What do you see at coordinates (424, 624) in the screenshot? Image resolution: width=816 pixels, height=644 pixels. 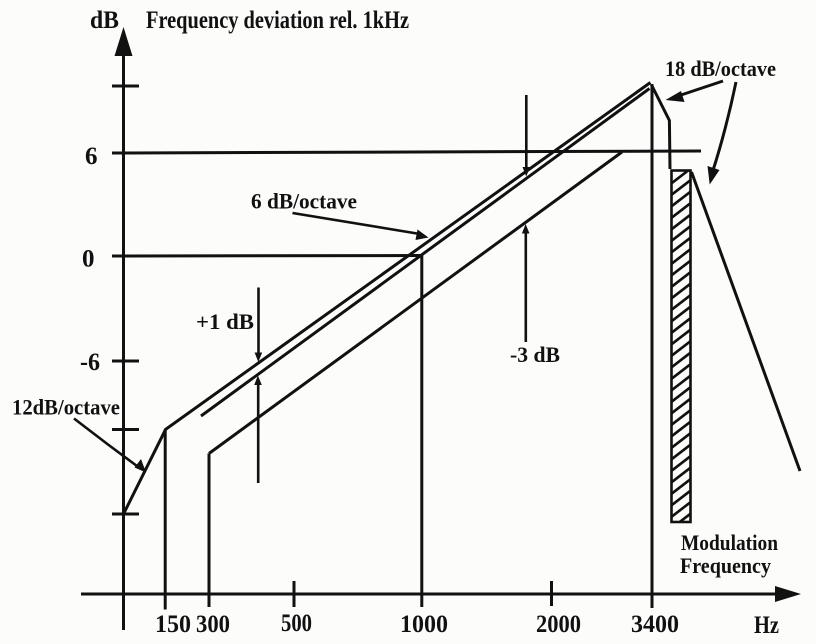 I see `svg-text: 1000` at bounding box center [424, 624].